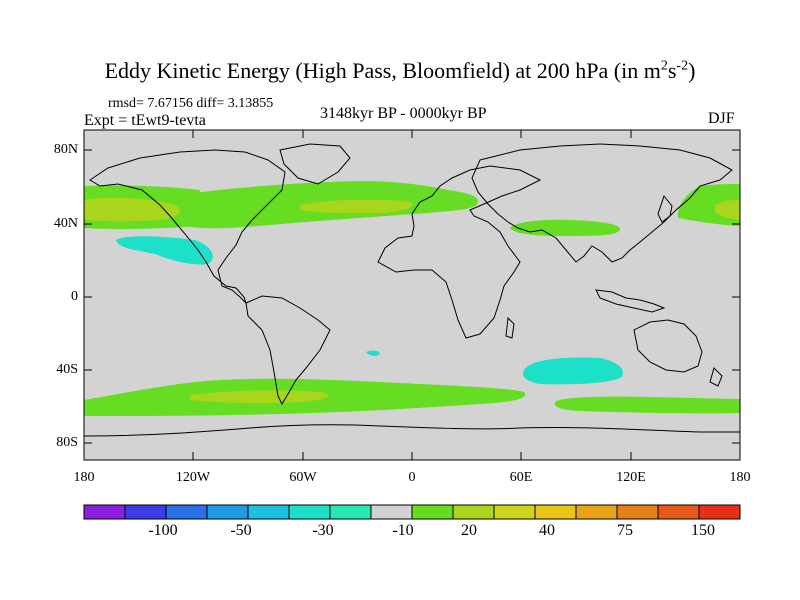  What do you see at coordinates (692, 70) in the screenshot?
I see `title-close: )` at bounding box center [692, 70].